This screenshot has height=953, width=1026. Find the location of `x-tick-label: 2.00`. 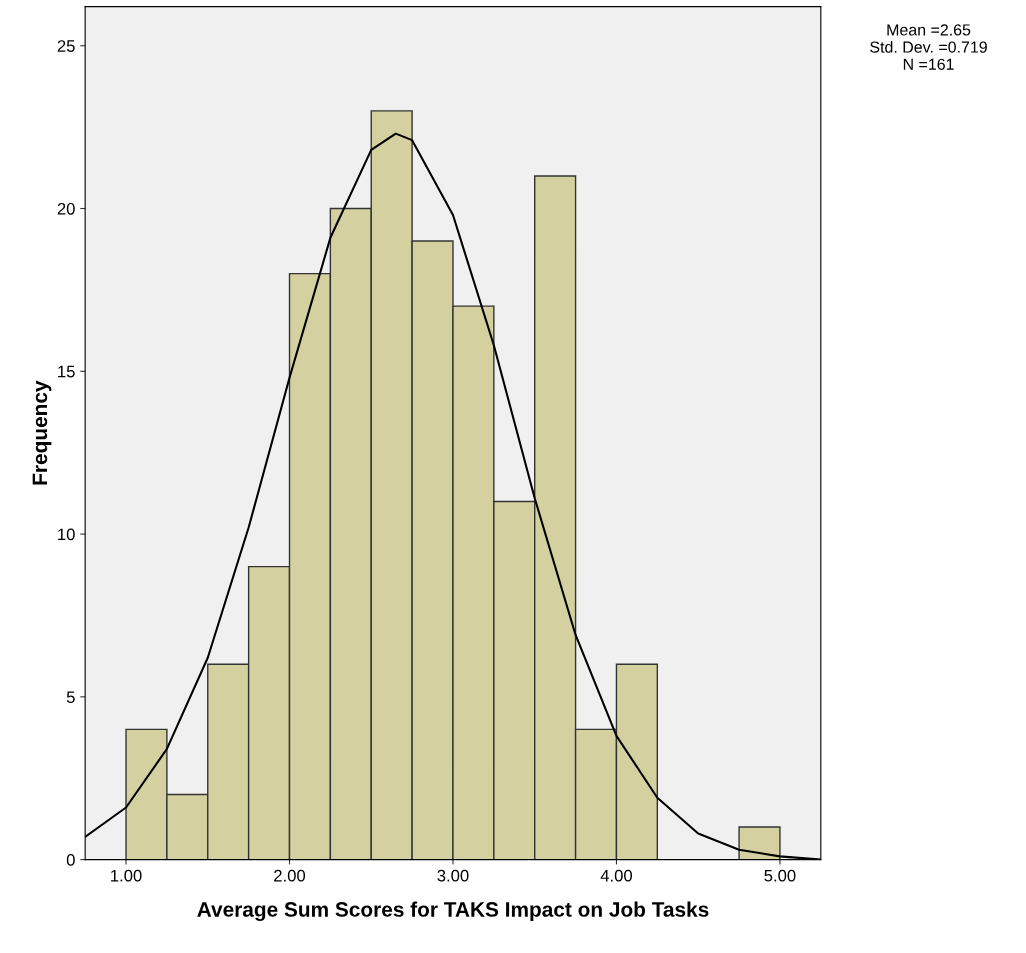

x-tick-label: 2.00 is located at coordinates (290, 875).